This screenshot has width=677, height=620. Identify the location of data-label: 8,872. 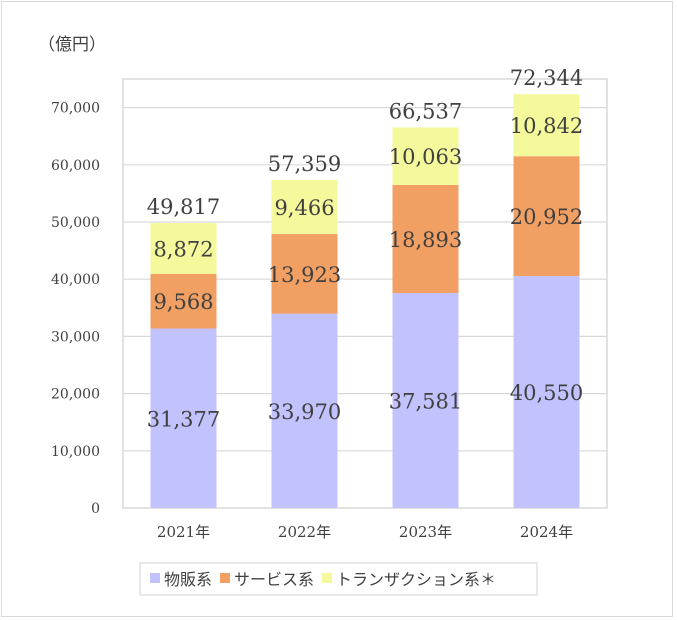
(183, 249).